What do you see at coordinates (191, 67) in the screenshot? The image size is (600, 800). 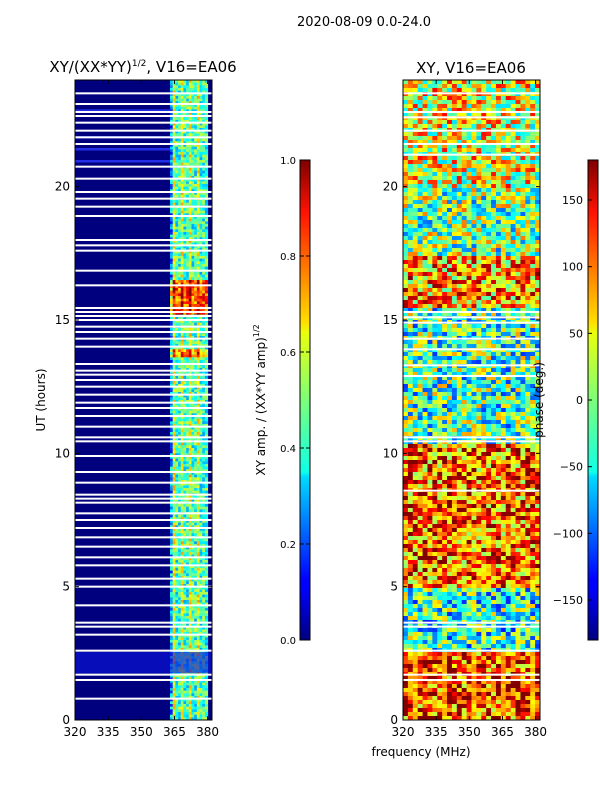 I see `left-title-tail: , V16=EA06` at bounding box center [191, 67].